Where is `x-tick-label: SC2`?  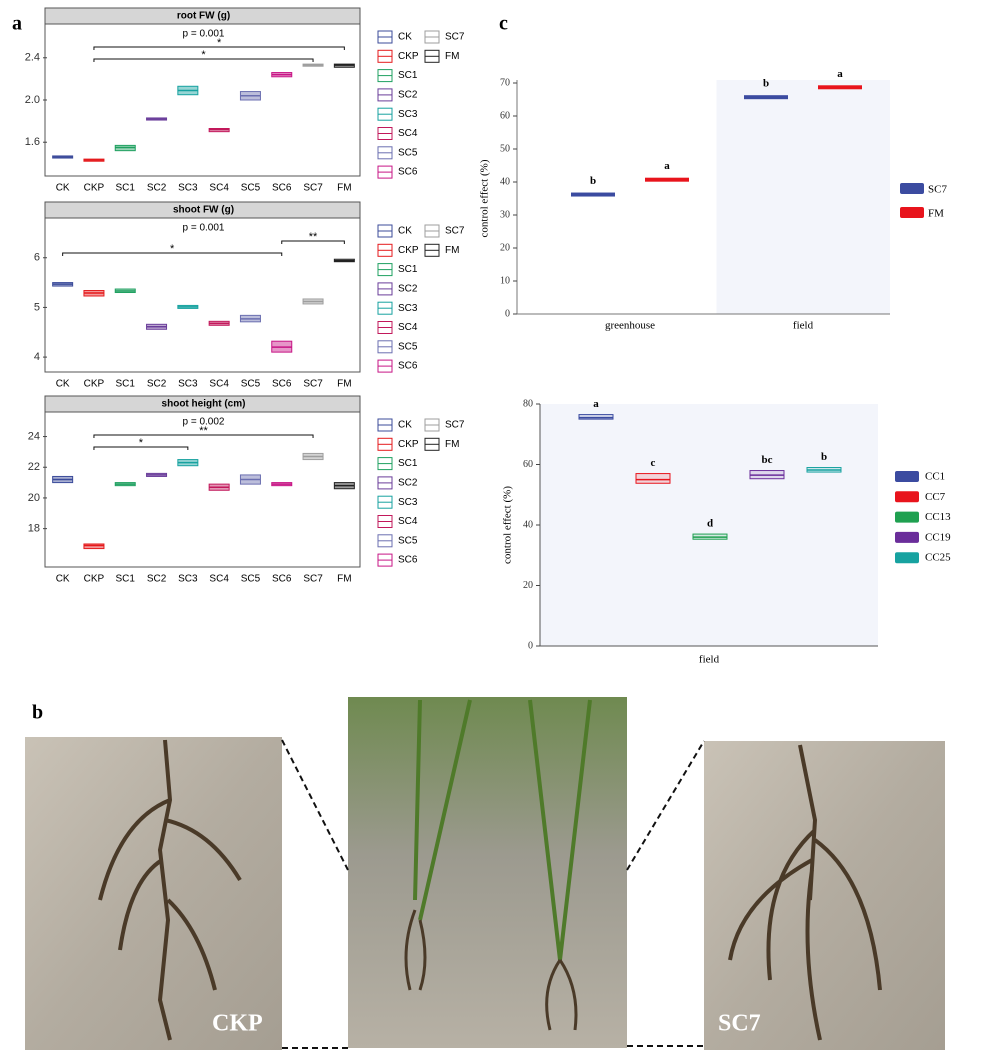 x-tick-label: SC2 is located at coordinates (157, 188).